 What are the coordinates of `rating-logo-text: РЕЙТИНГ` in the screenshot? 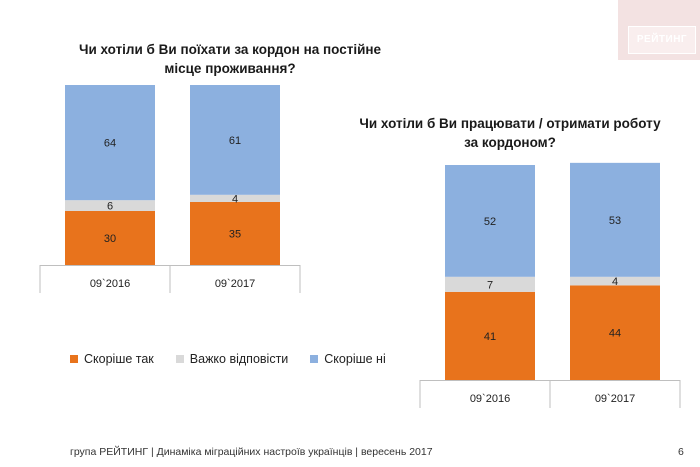 It's located at (662, 39).